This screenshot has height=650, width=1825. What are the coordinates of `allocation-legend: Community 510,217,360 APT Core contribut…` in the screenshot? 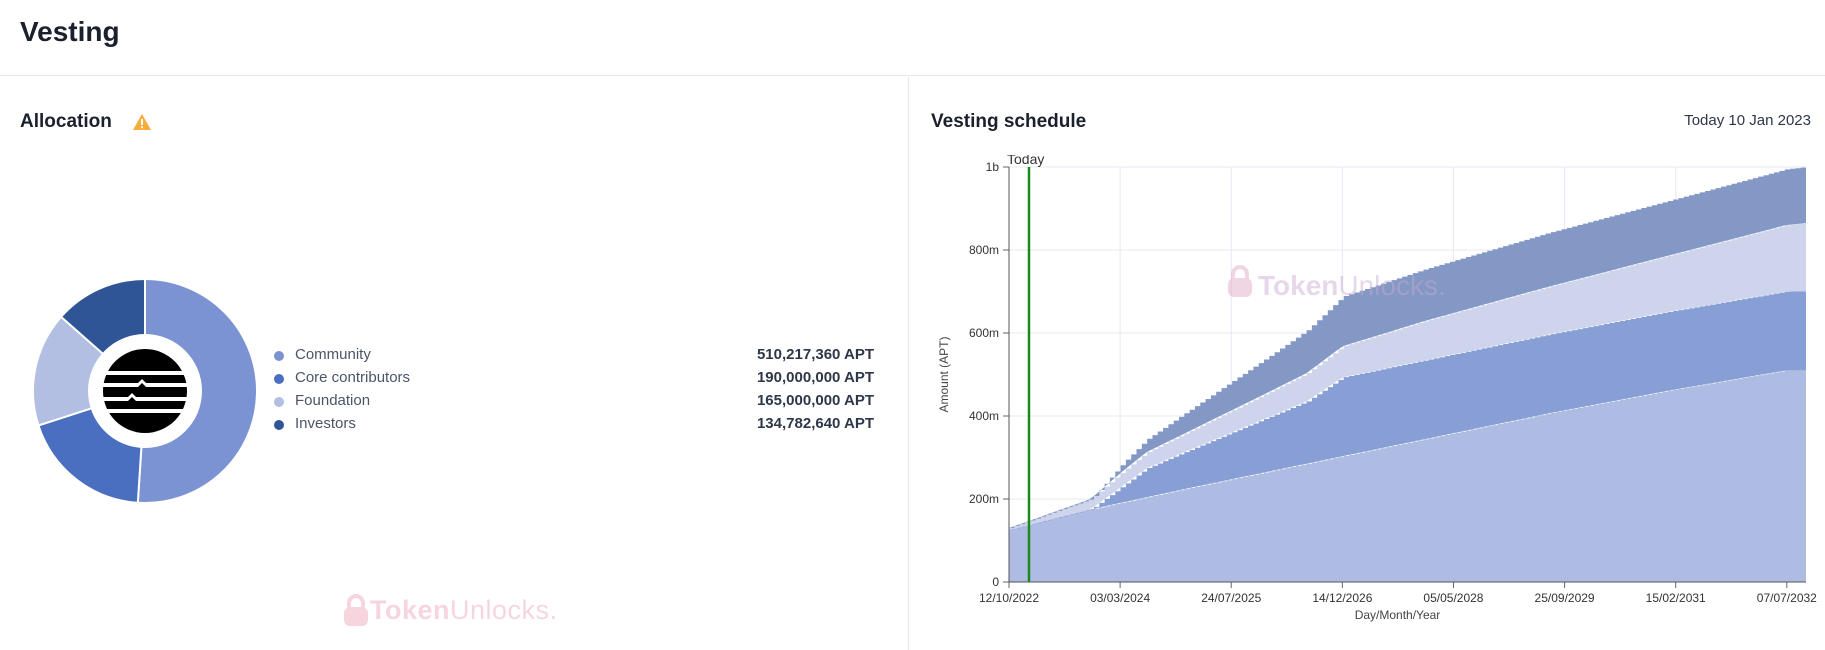 It's located at (574, 391).